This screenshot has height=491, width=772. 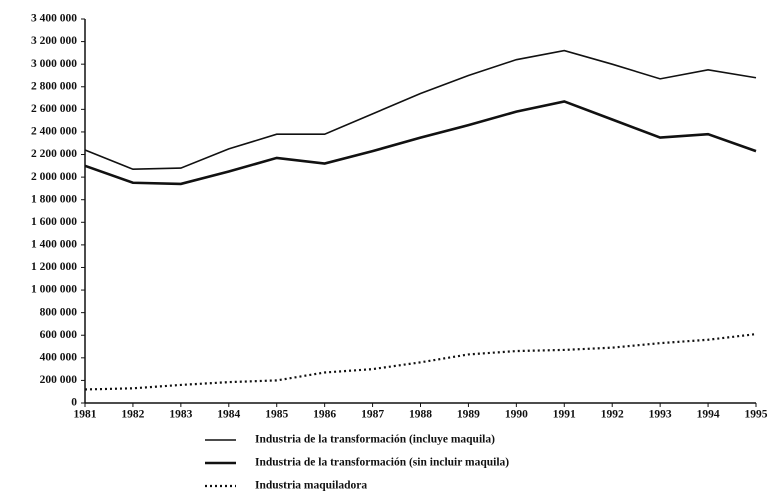 I want to click on y-tick-label: 3 200 000, so click(x=54, y=41).